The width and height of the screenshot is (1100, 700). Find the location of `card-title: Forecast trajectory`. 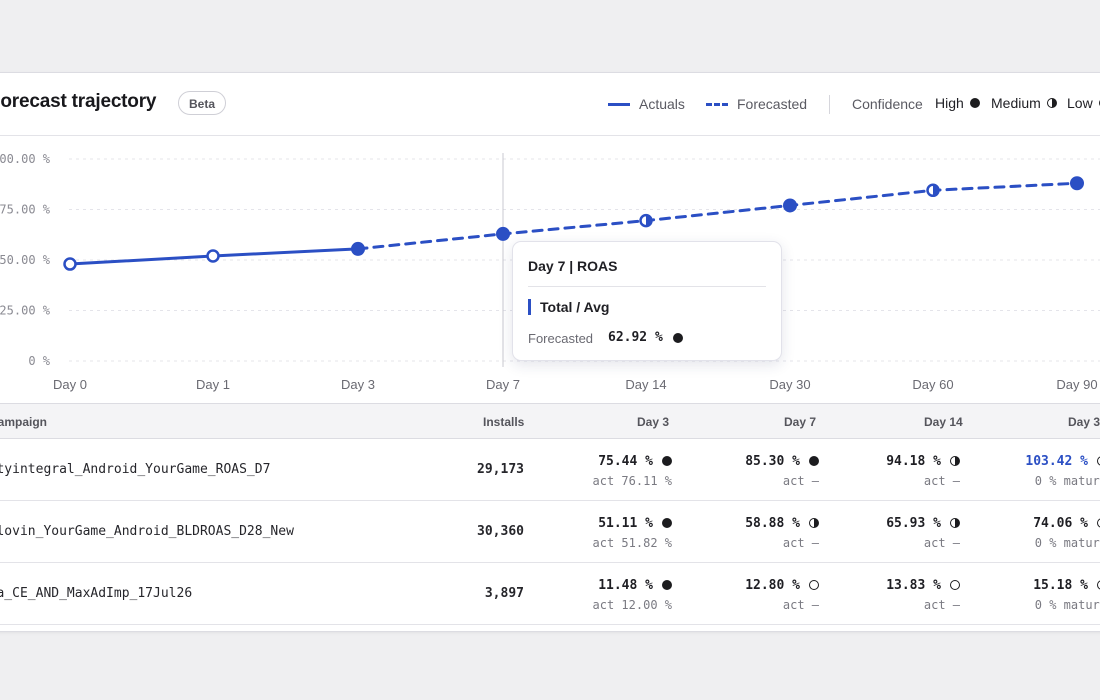

card-title: Forecast trajectory is located at coordinates (78, 101).